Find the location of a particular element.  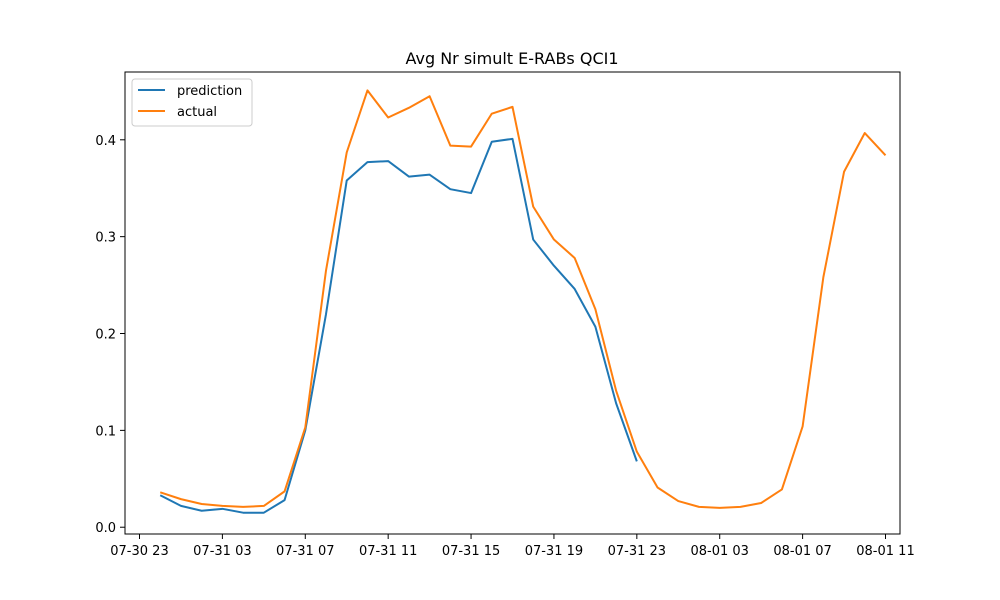

y-tick-label: 0.3 is located at coordinates (105, 238).